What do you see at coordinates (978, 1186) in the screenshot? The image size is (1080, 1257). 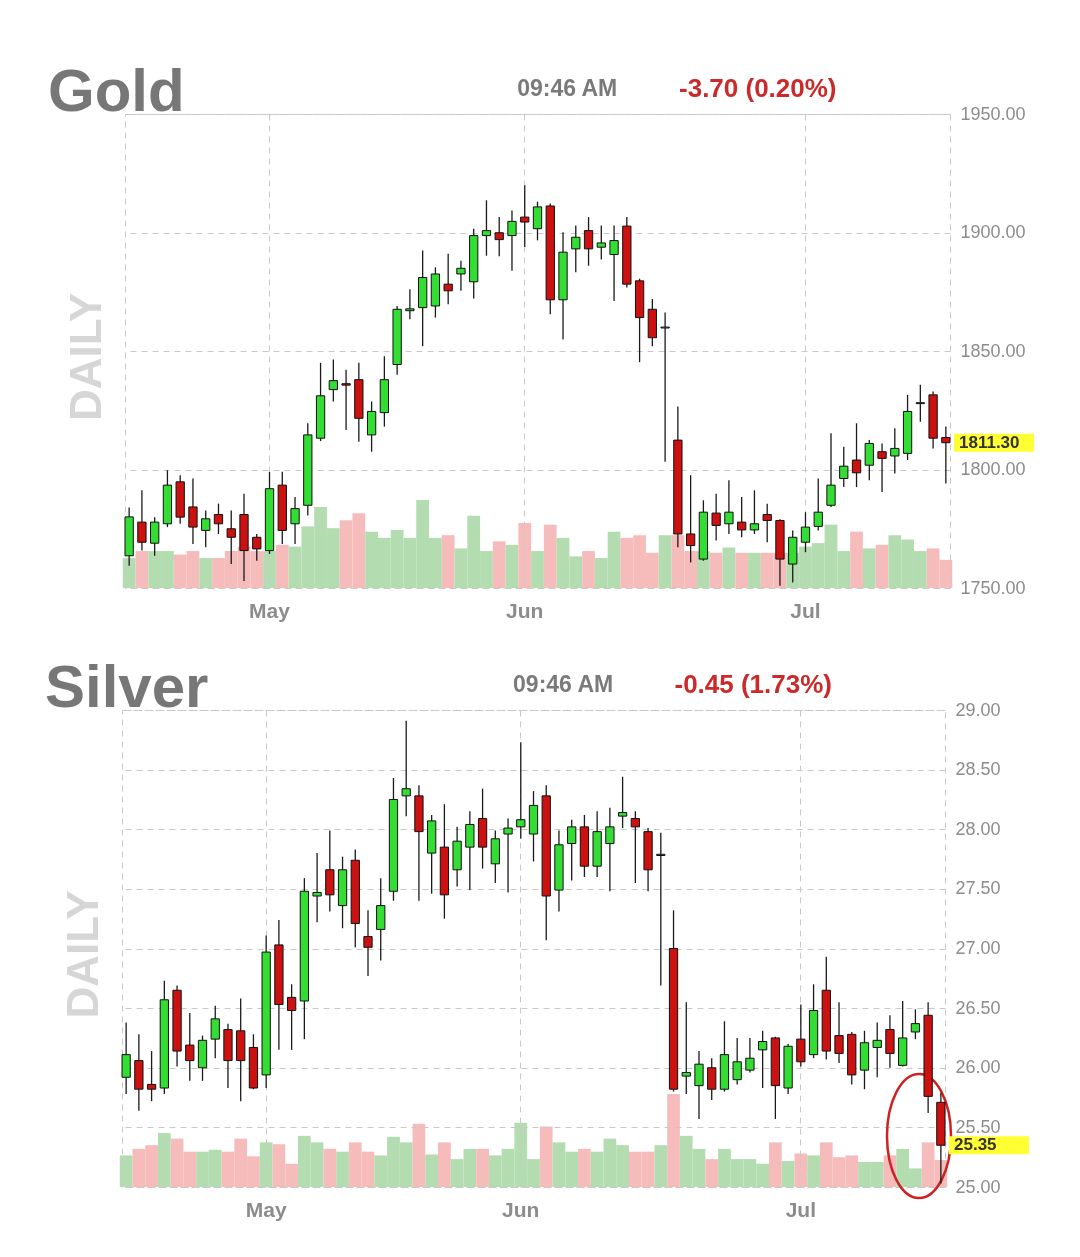 I see `y-tick-label: 25.00` at bounding box center [978, 1186].